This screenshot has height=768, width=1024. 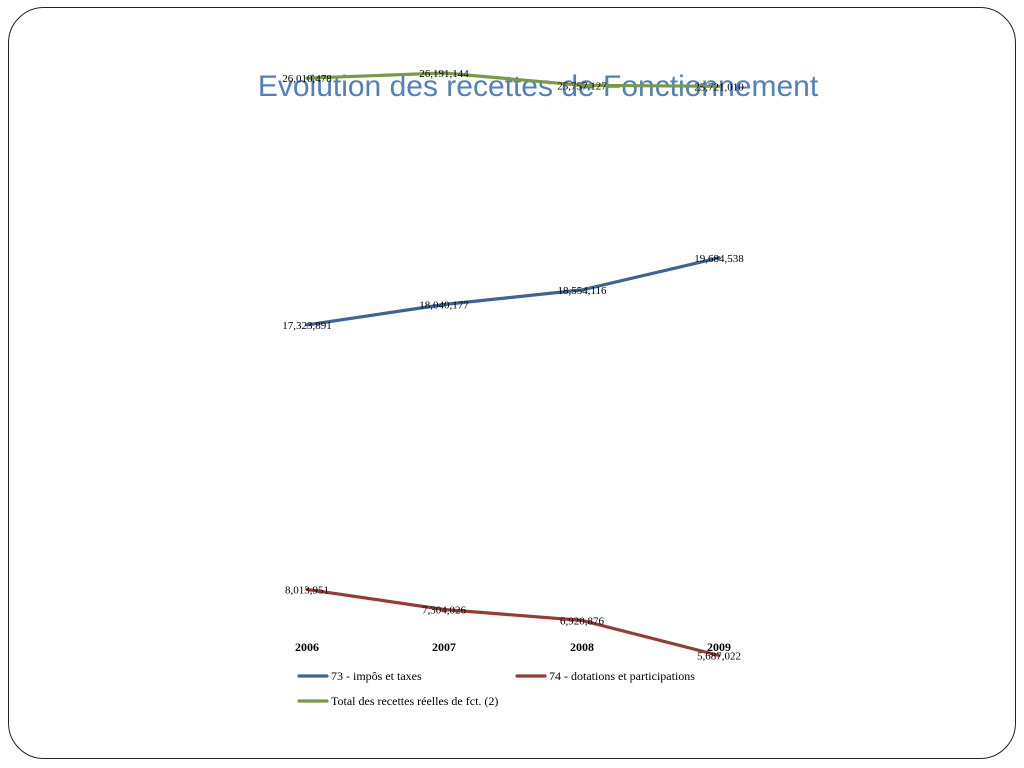 What do you see at coordinates (307, 647) in the screenshot?
I see `x-tick-label: 2006` at bounding box center [307, 647].